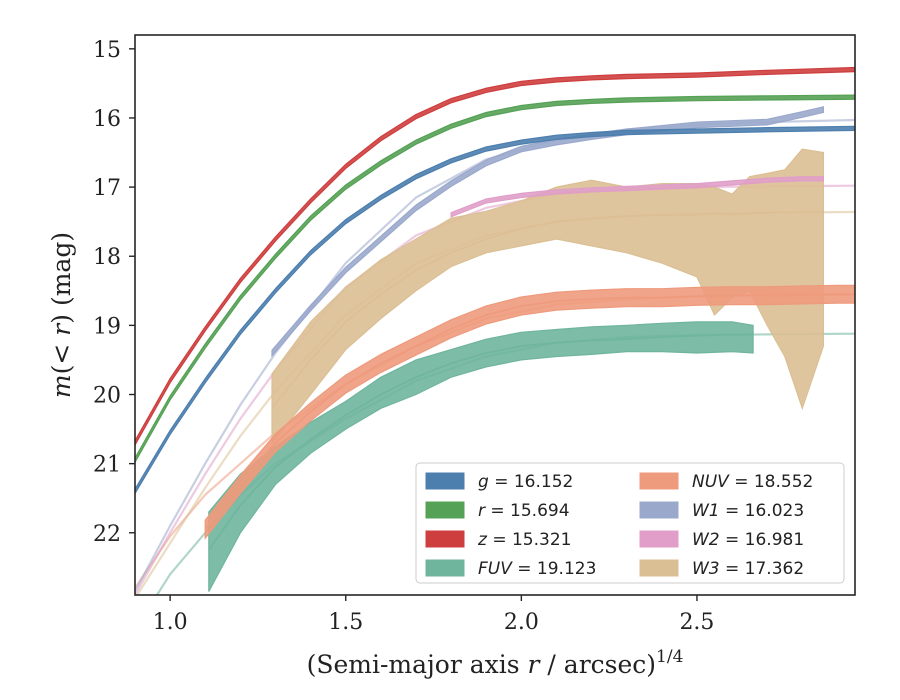 Image resolution: width=900 pixels, height=700 pixels. I want to click on x-axis-label-rest: / arcsec), so click(597, 664).